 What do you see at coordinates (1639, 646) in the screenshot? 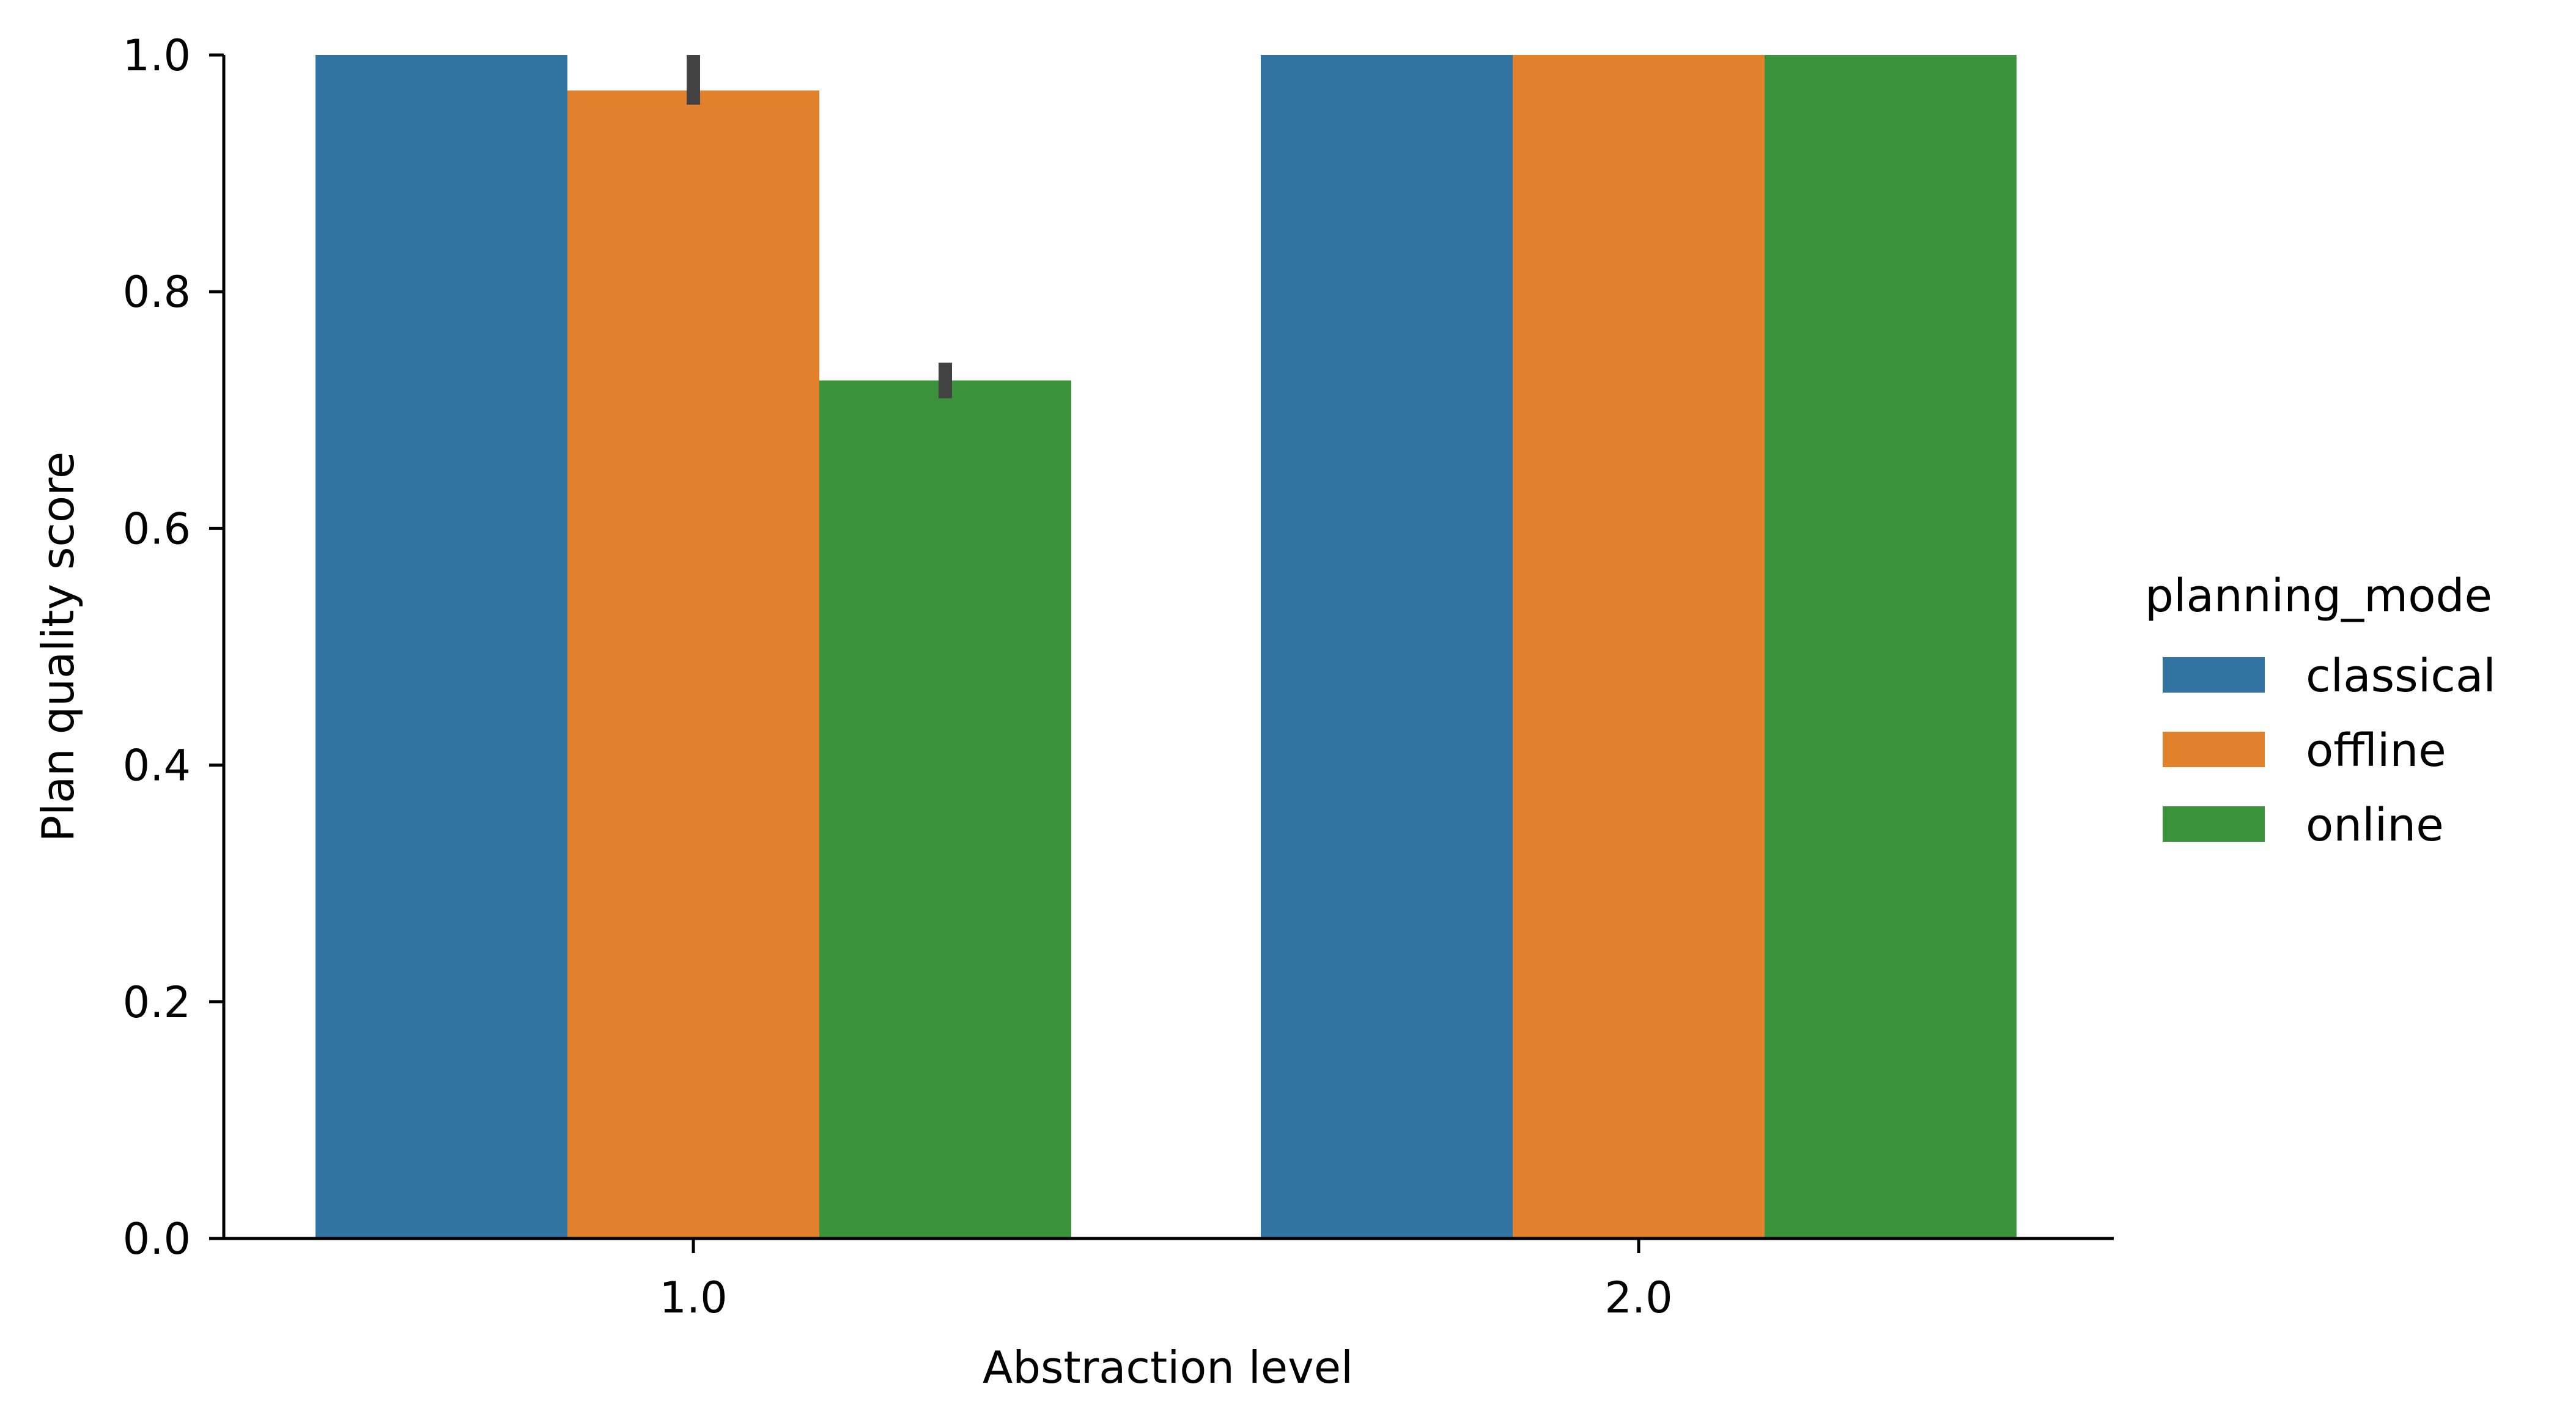
I see `bar-offline-2.0` at bounding box center [1639, 646].